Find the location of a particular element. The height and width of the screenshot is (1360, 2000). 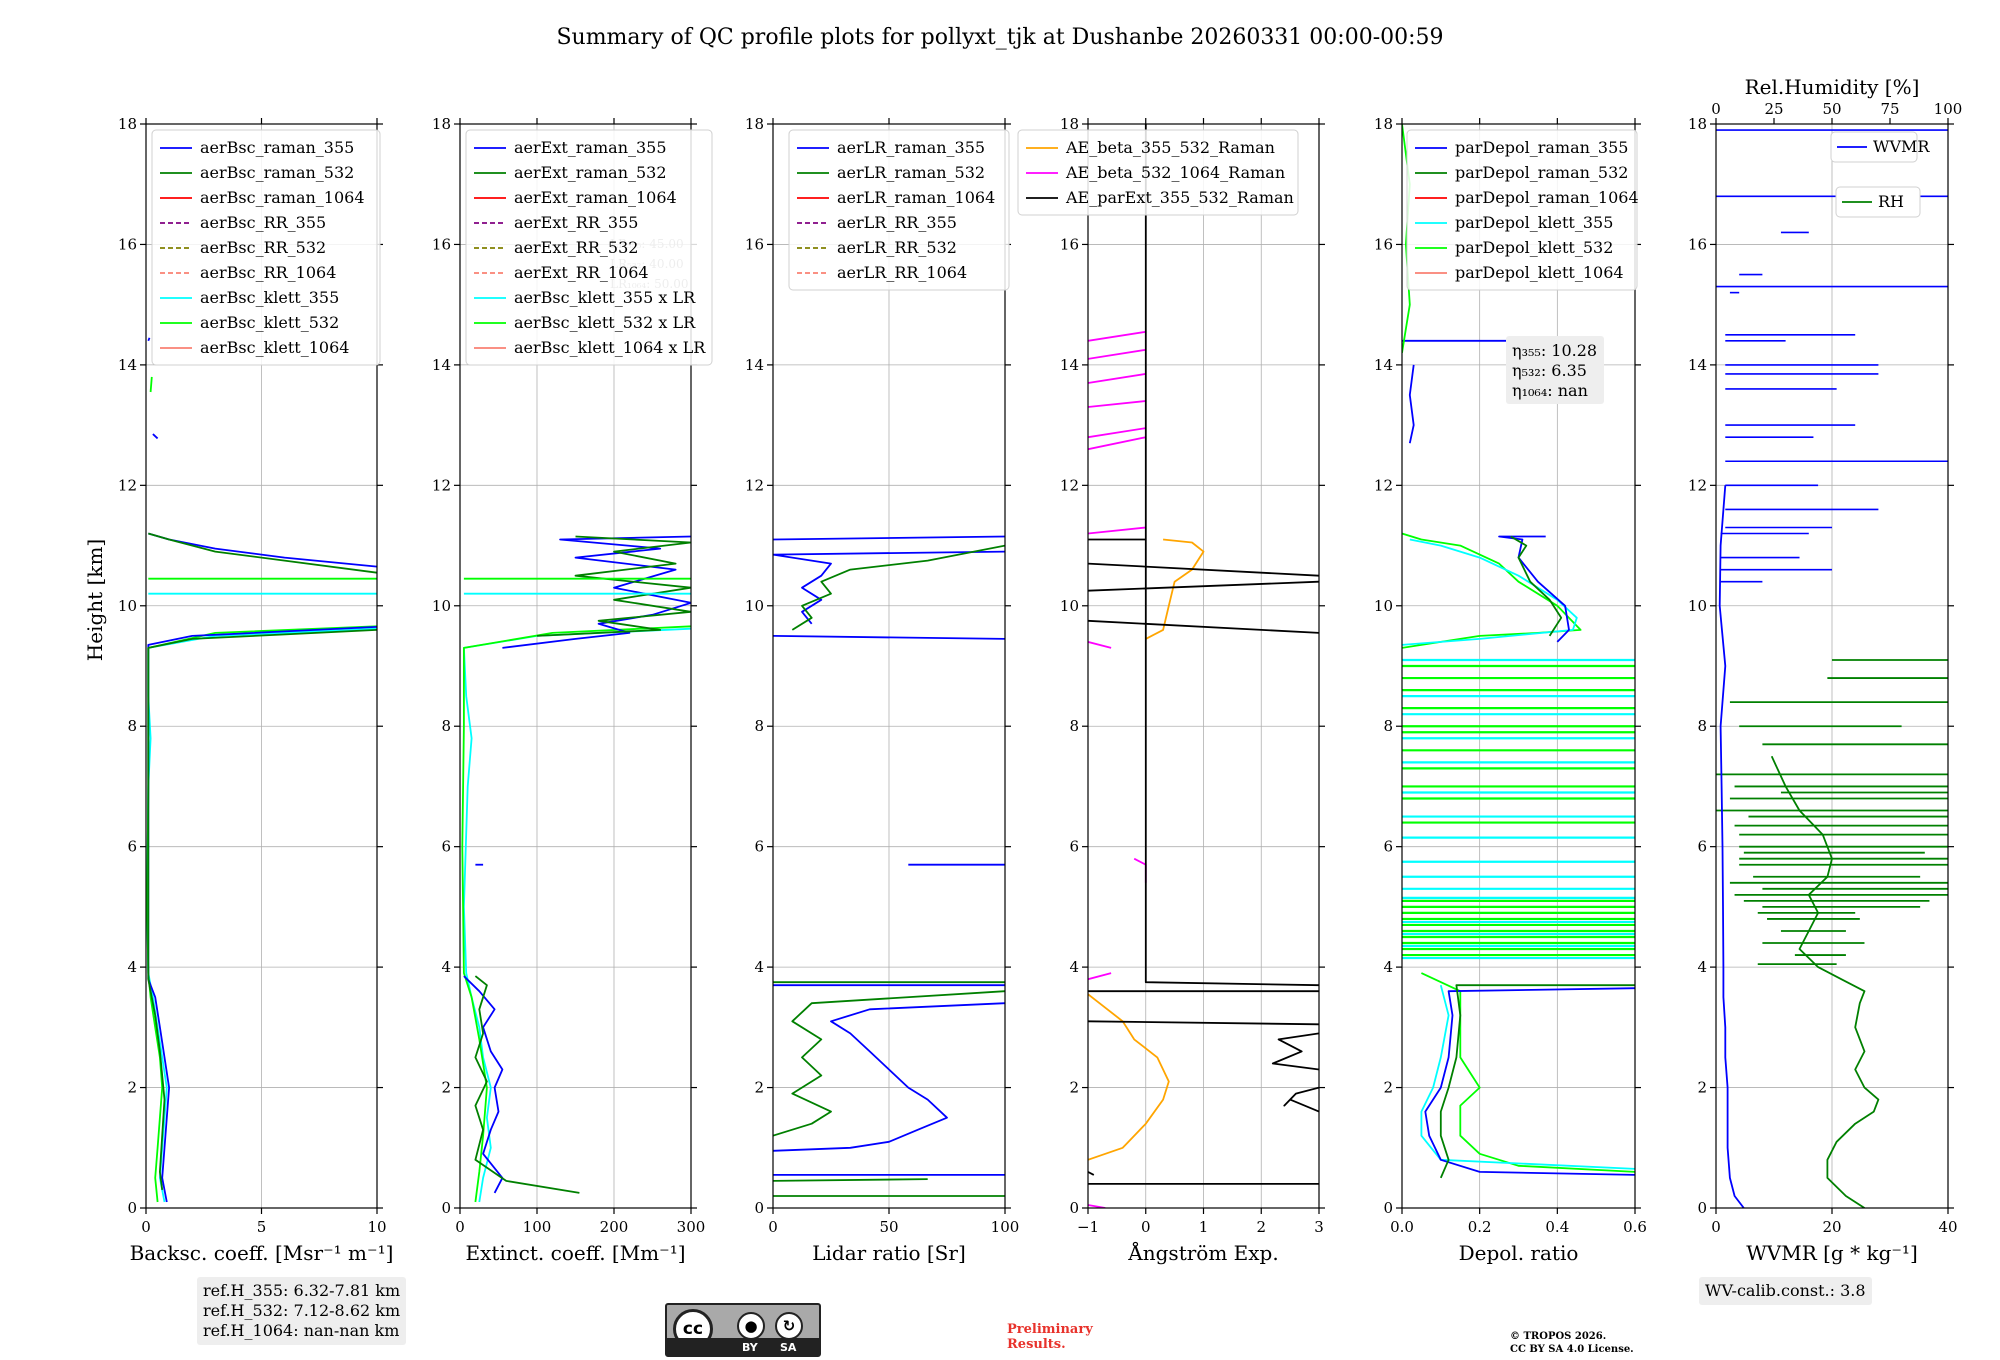

legend-label: aerExt_RR_1064 is located at coordinates (581, 272).